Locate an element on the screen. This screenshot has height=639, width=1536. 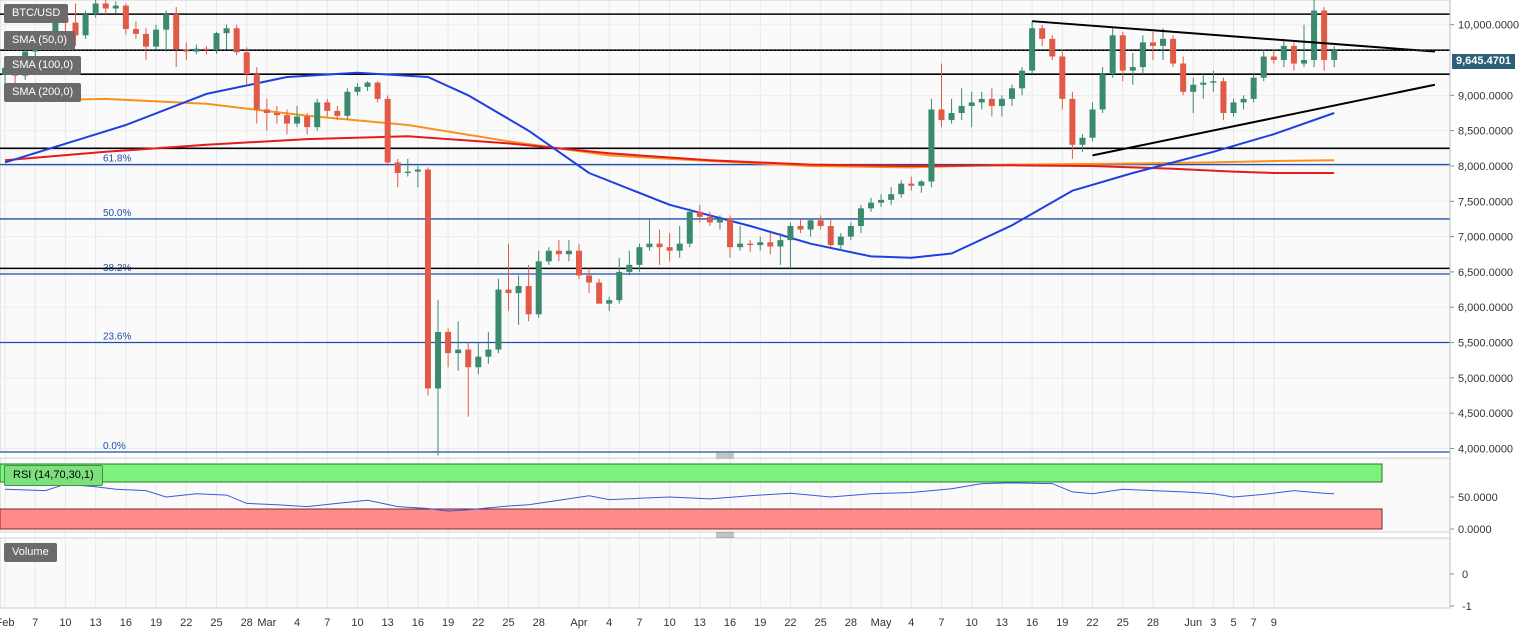
symbol-label: BTC/USD is located at coordinates (36, 13).